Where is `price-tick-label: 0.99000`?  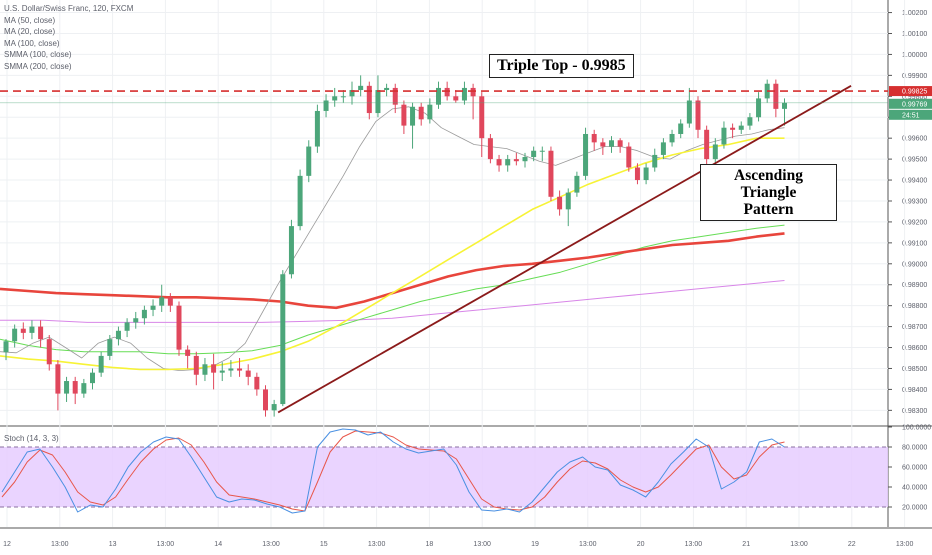 price-tick-label: 0.99000 is located at coordinates (914, 264).